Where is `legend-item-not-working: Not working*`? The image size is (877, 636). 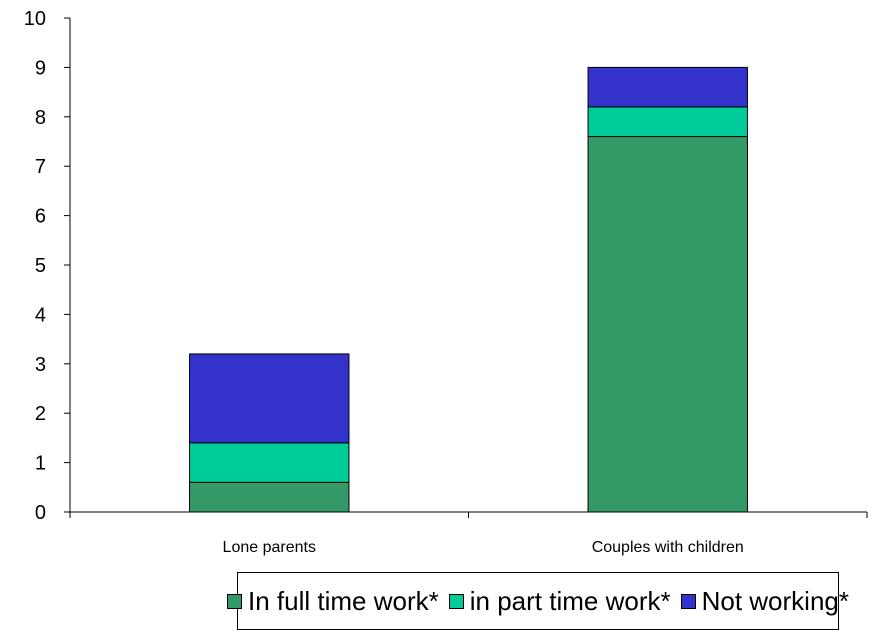 legend-item-not-working: Not working* is located at coordinates (764, 601).